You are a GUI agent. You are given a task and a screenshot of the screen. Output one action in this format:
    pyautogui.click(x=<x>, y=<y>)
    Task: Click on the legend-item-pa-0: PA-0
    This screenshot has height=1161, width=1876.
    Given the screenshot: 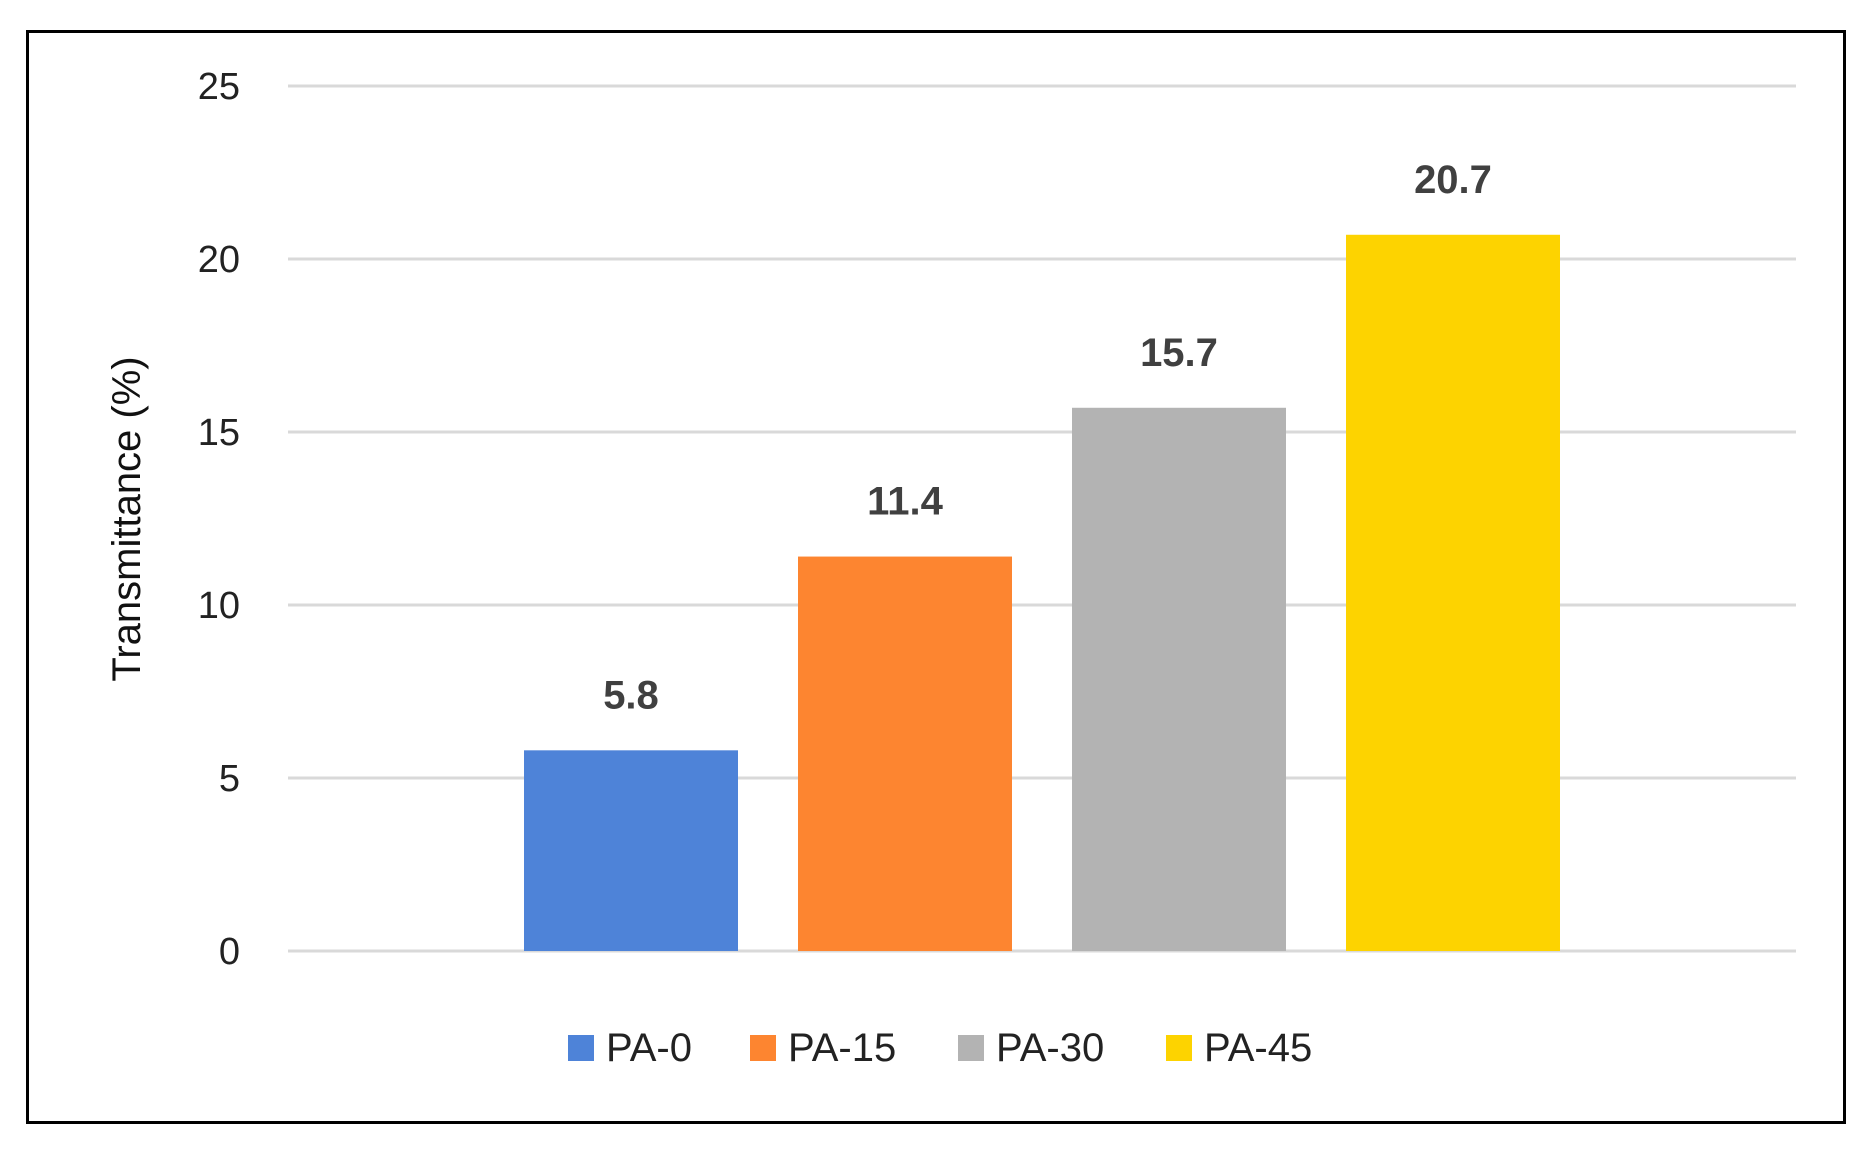 What is the action you would take?
    pyautogui.click(x=630, y=1048)
    